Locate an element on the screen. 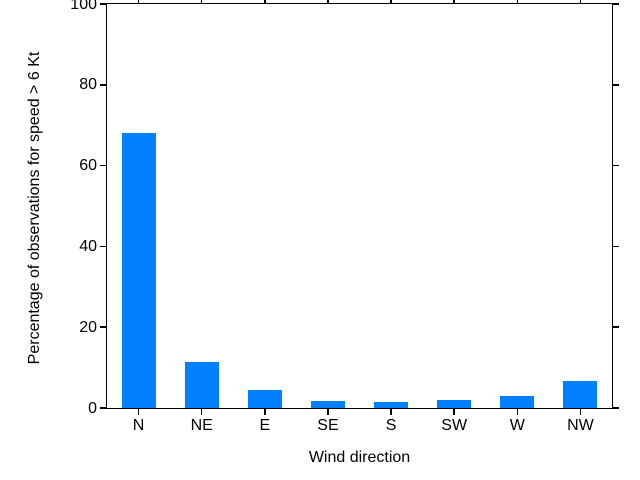  y-tick-label: 0 is located at coordinates (92, 408).